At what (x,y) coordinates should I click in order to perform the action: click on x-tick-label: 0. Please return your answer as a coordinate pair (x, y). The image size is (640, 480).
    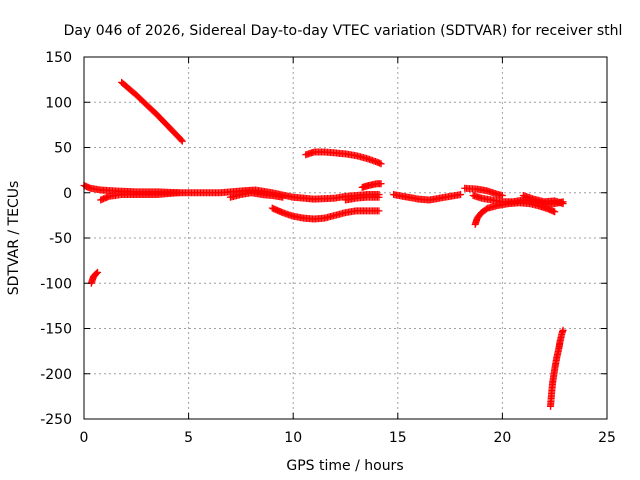
    Looking at the image, I should click on (84, 438).